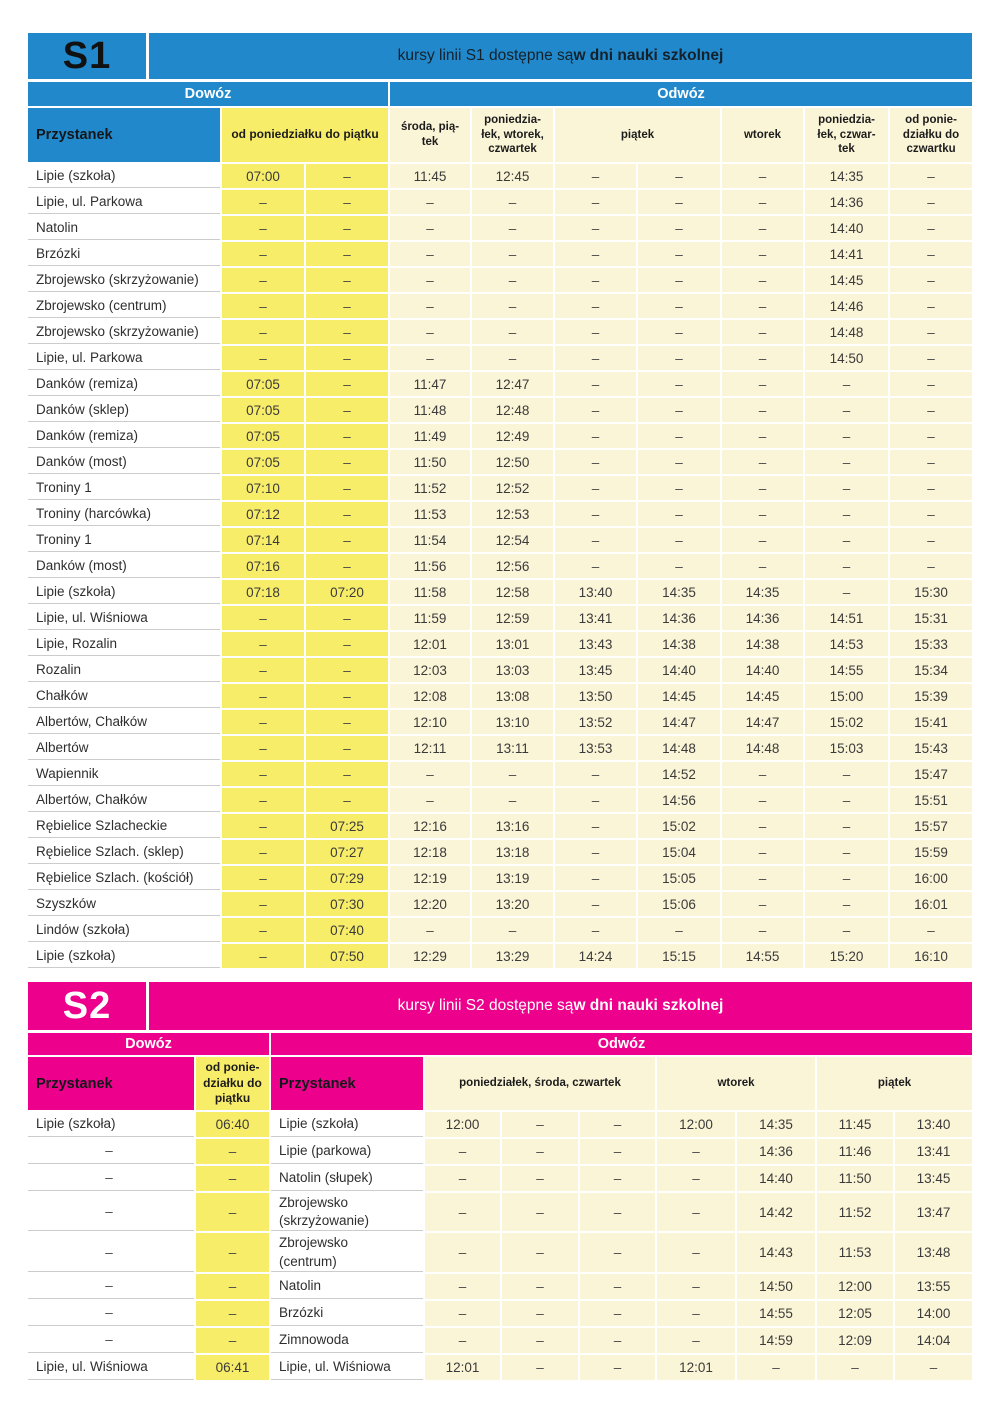 This screenshot has width=1000, height=1414. Describe the element at coordinates (500, 1287) in the screenshot. I see `s2-table-row: – – Natolin – – – –14:50 12:00 13:55` at that location.